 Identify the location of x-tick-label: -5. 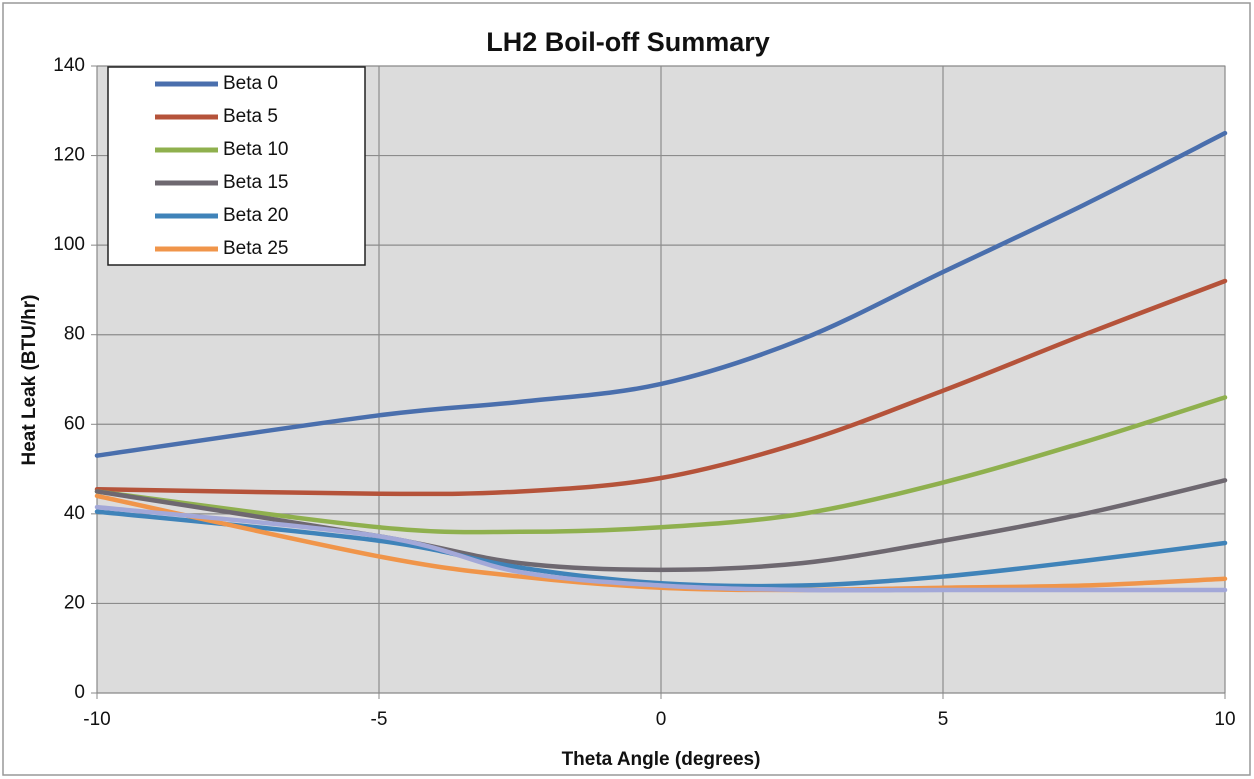
(379, 719).